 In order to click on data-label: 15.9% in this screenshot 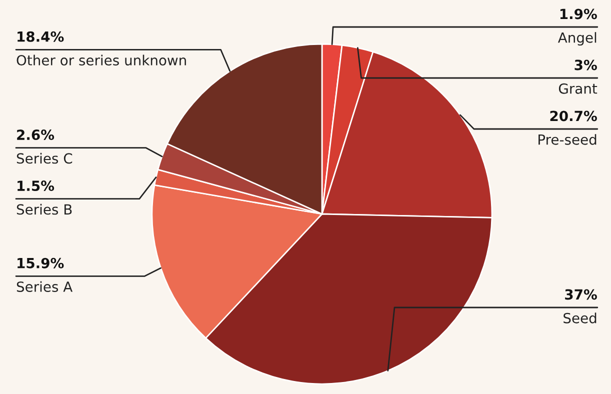, I will do `click(41, 263)`.